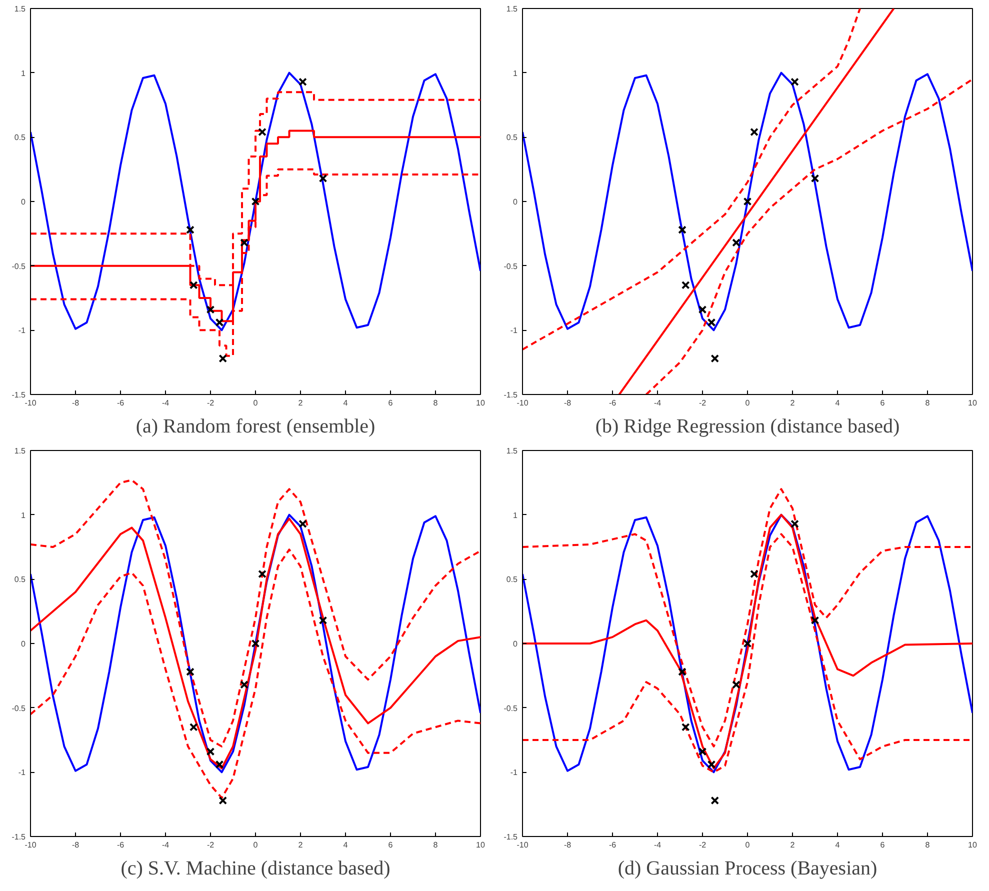  Describe the element at coordinates (255, 869) in the screenshot. I see `text: (c) S.V. Machine (distance based)` at that location.